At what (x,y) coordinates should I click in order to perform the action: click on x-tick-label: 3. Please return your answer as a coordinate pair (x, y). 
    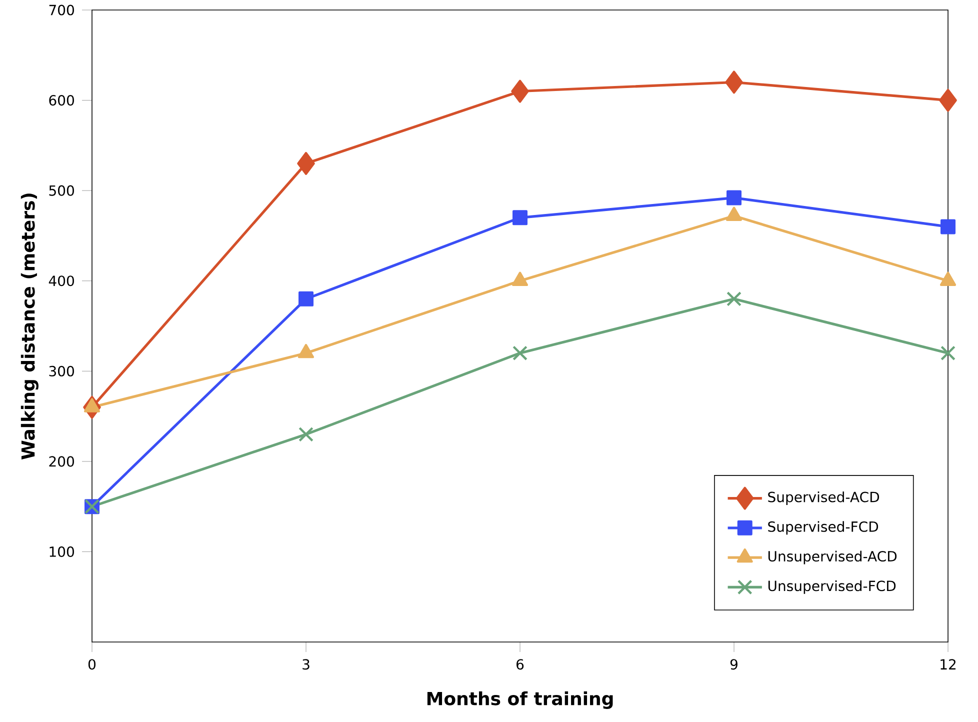
    Looking at the image, I should click on (306, 664).